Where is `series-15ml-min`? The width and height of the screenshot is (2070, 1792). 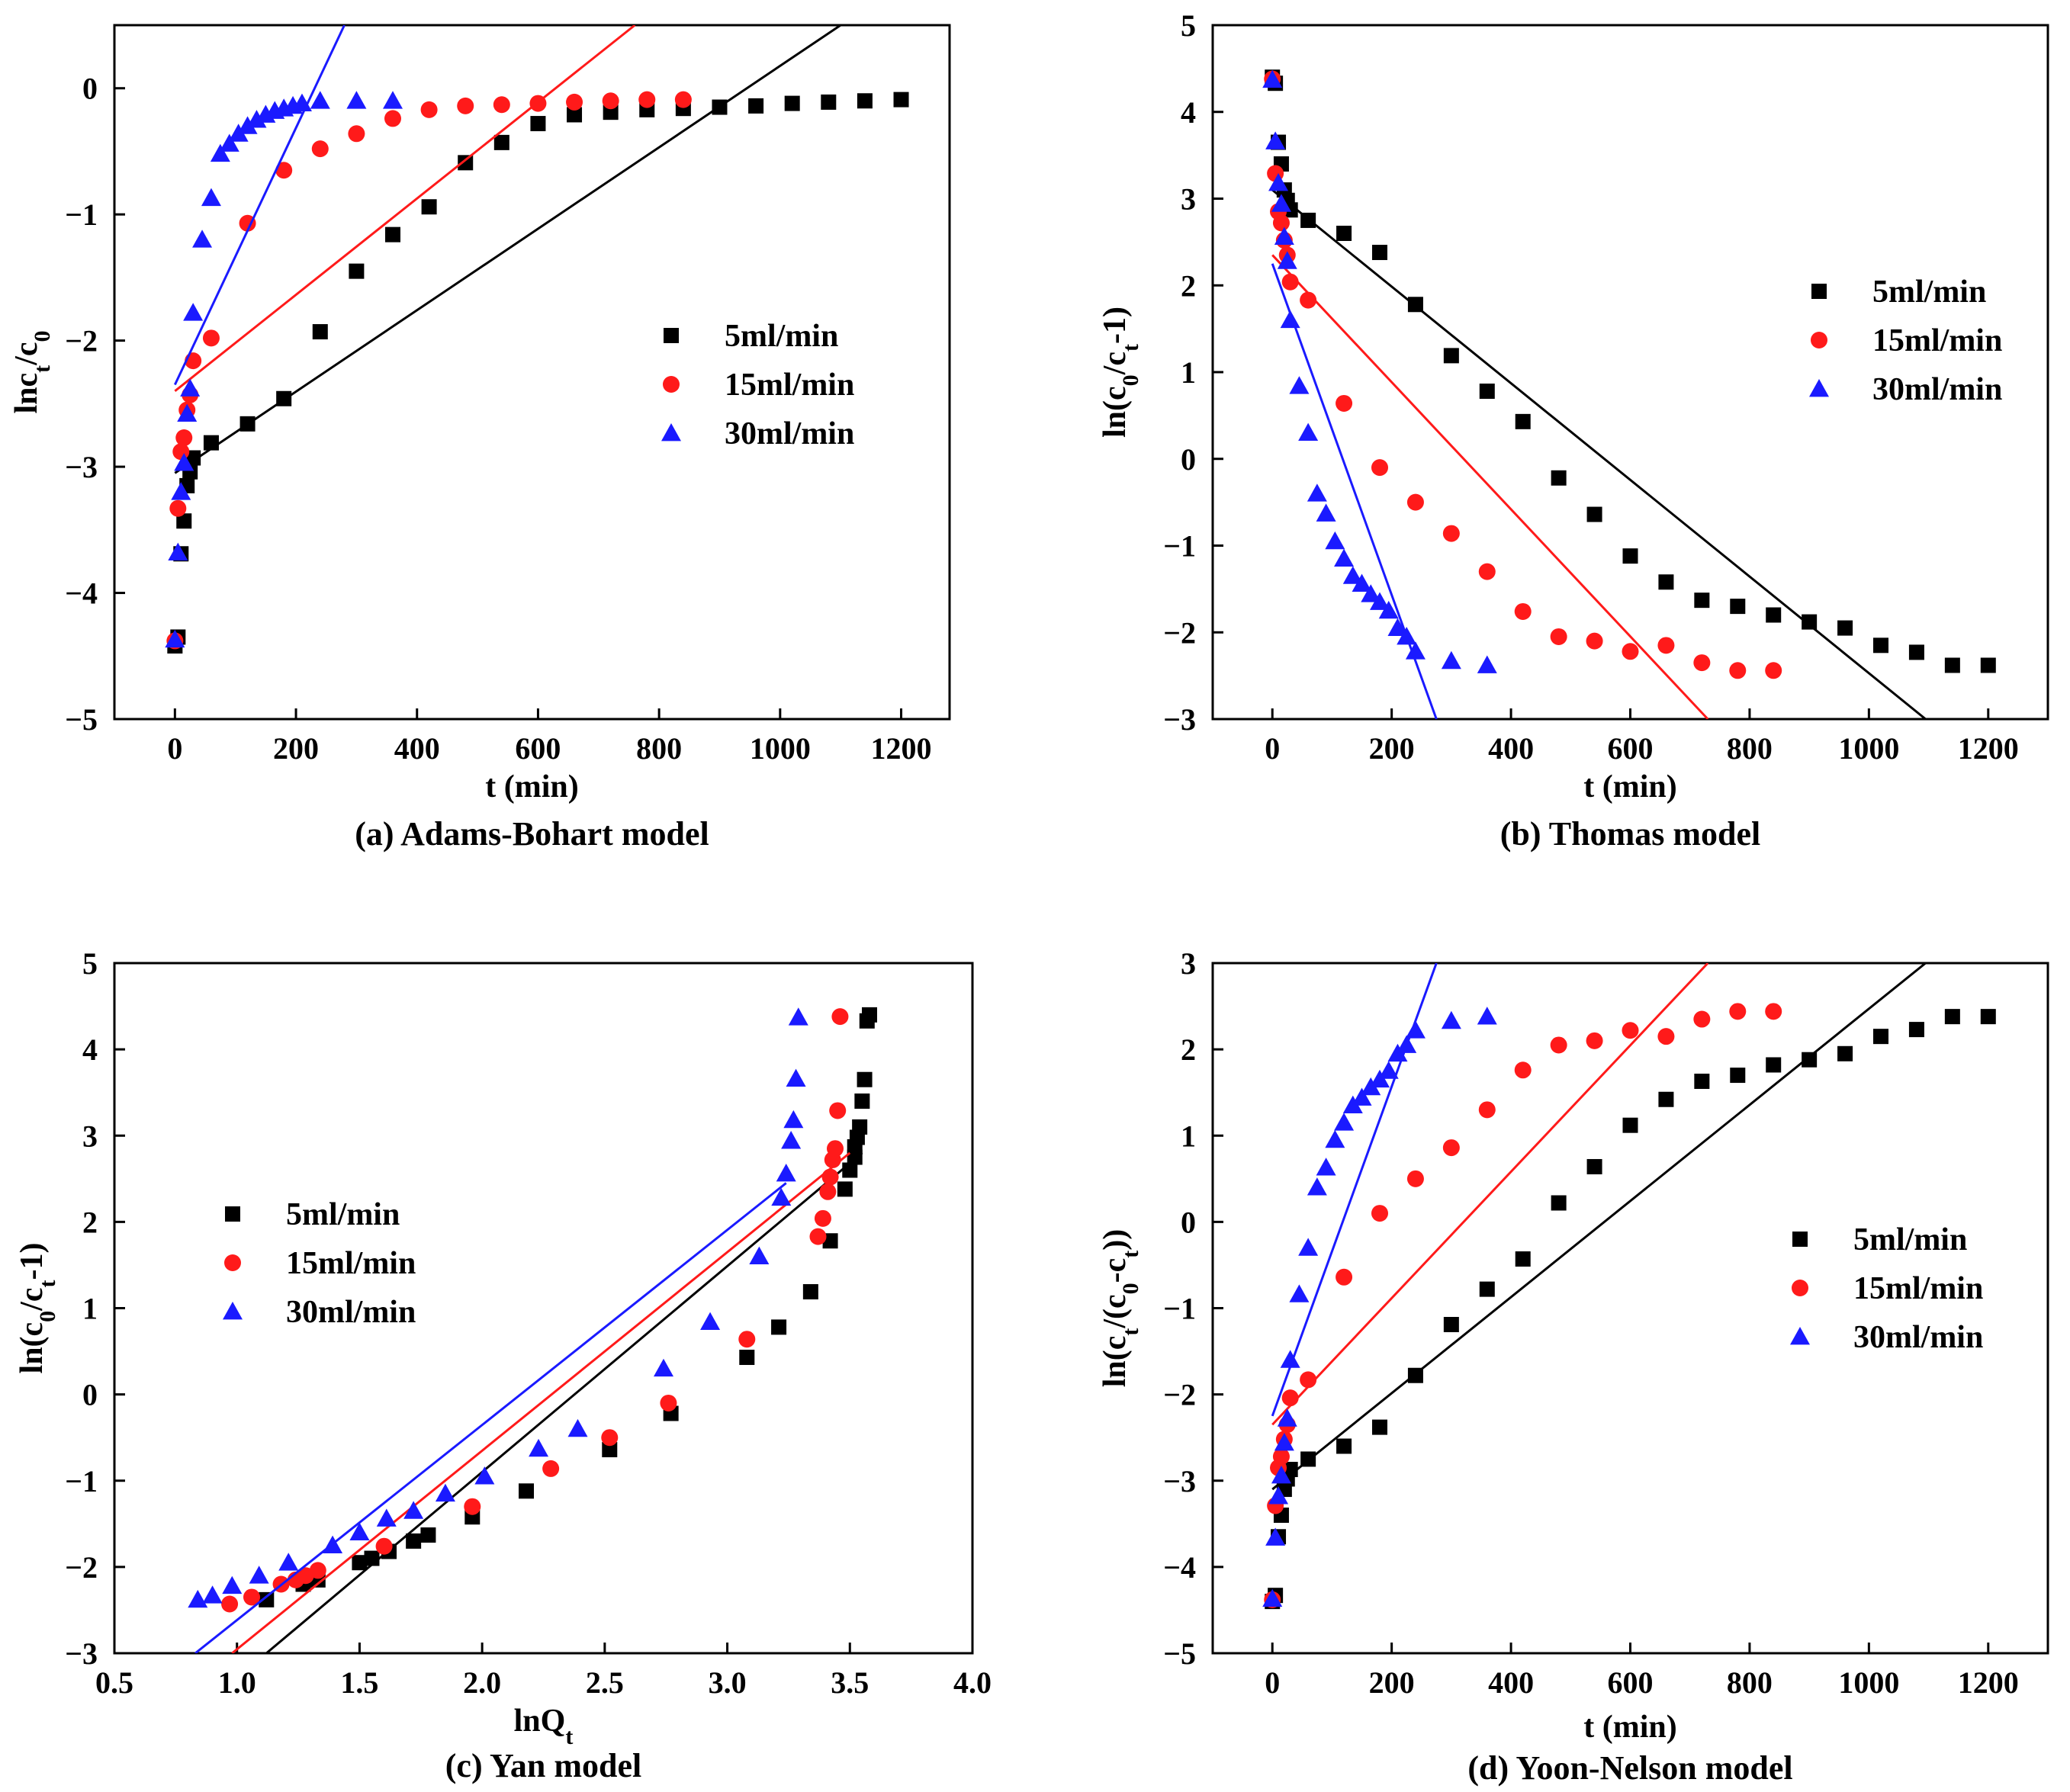 series-15ml-min is located at coordinates (1523, 1286).